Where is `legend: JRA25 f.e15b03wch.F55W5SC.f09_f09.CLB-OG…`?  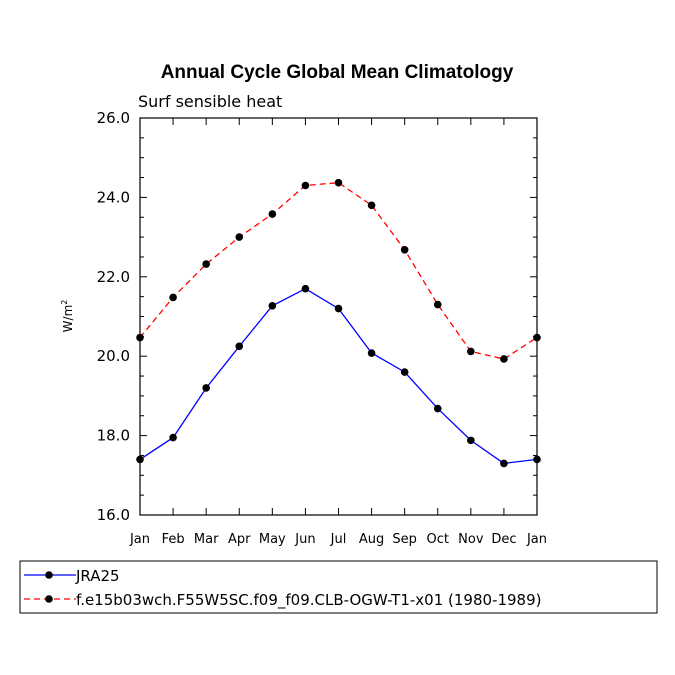
legend: JRA25 f.e15b03wch.F55W5SC.f09_f09.CLB-OG… is located at coordinates (338, 587).